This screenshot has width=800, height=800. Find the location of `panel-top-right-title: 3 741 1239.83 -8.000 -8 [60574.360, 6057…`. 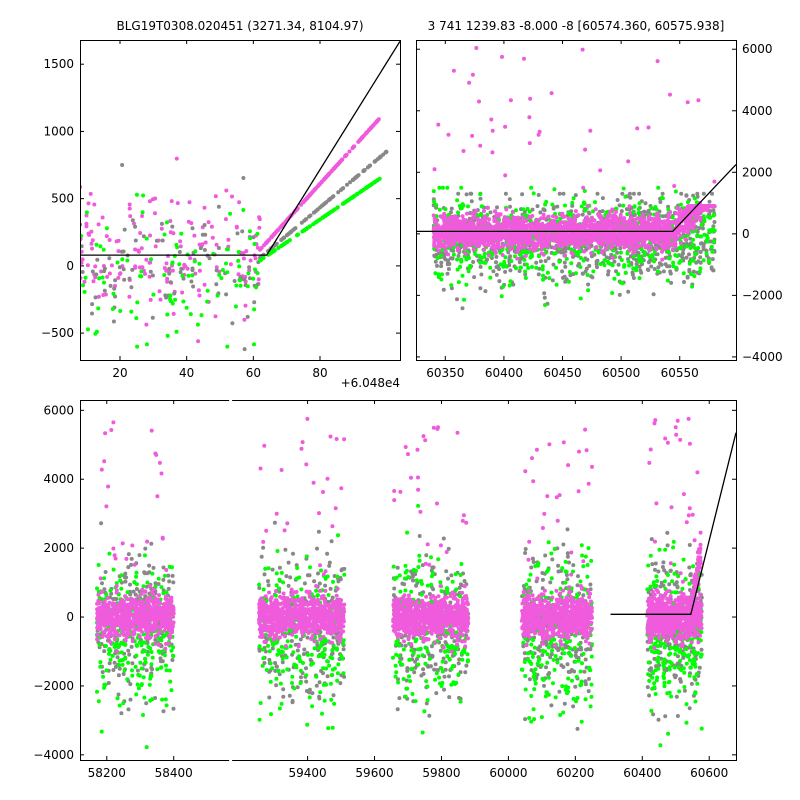

panel-top-right-title: 3 741 1239.83 -8.000 -8 [60574.360, 6057… is located at coordinates (576, 26).